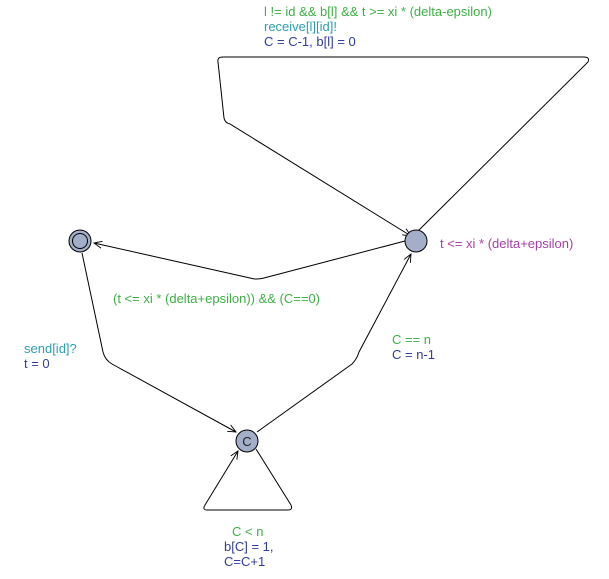 The height and width of the screenshot is (579, 609). What do you see at coordinates (80, 241) in the screenshot?
I see `location-initial` at bounding box center [80, 241].